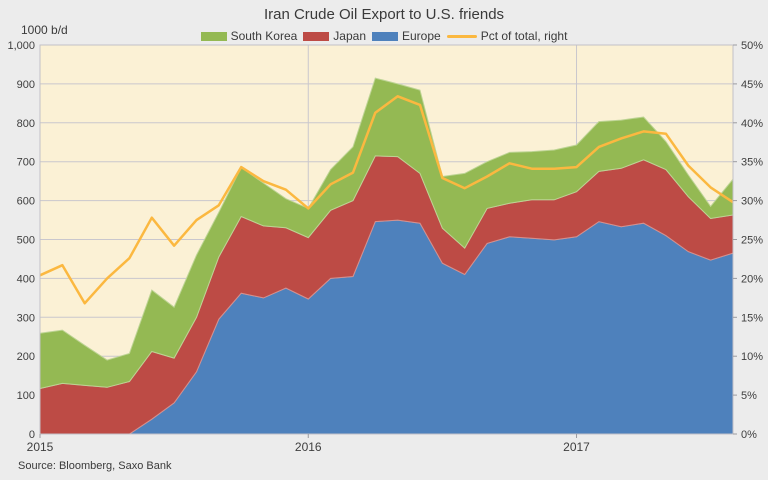 The width and height of the screenshot is (768, 480). I want to click on x-axis-year-label: 2015, so click(40, 447).